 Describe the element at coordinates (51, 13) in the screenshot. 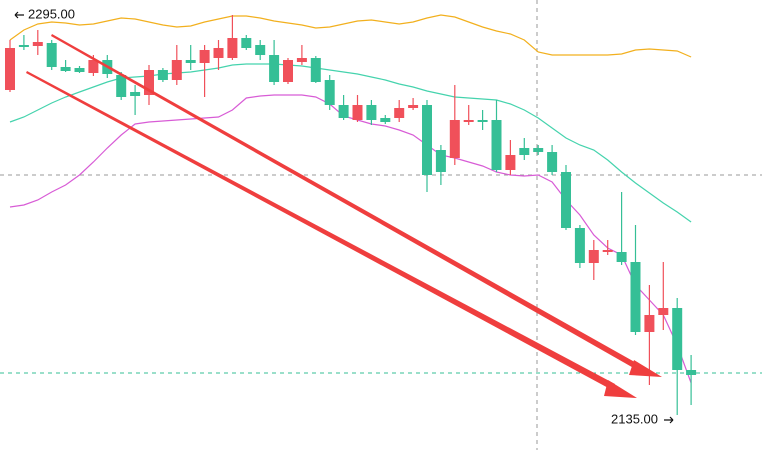

I see `high-label: 2295.00` at that location.